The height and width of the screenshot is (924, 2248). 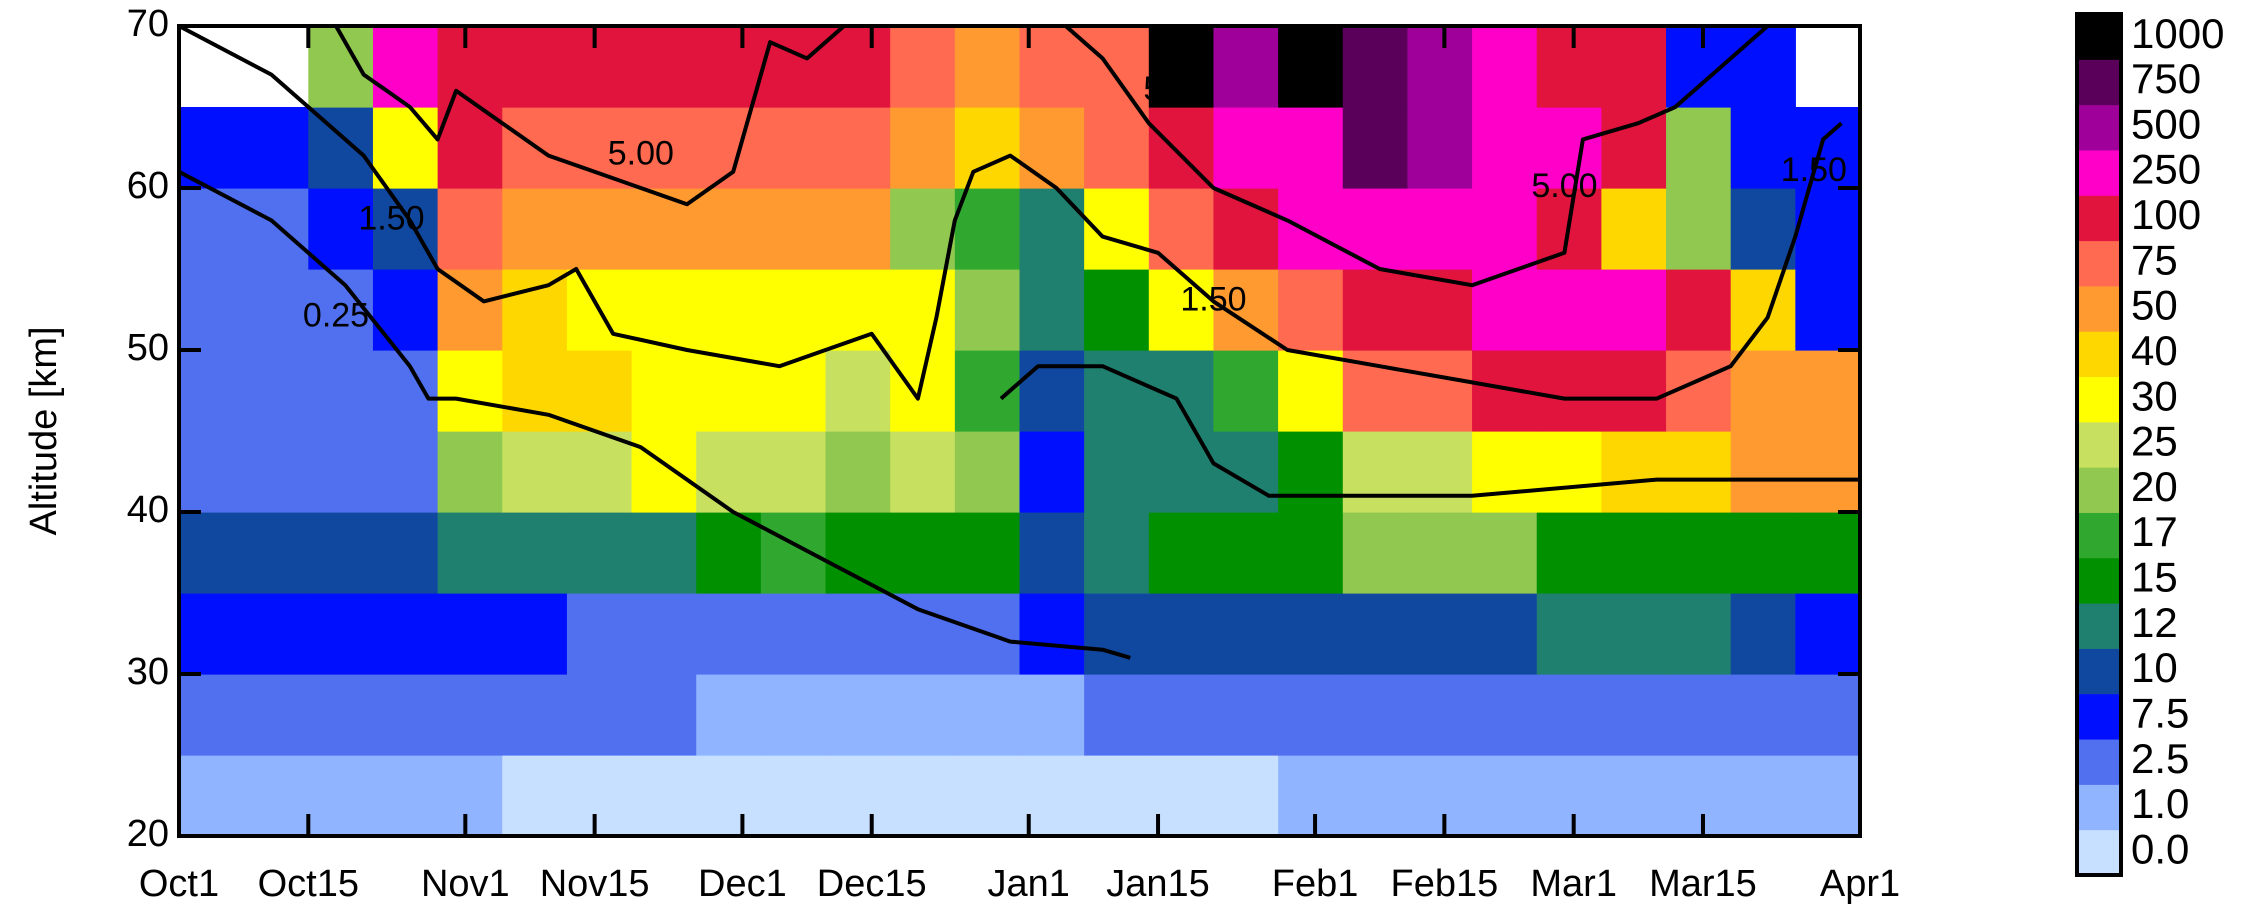 What do you see at coordinates (308, 884) in the screenshot?
I see `x-tick-label: Oct15` at bounding box center [308, 884].